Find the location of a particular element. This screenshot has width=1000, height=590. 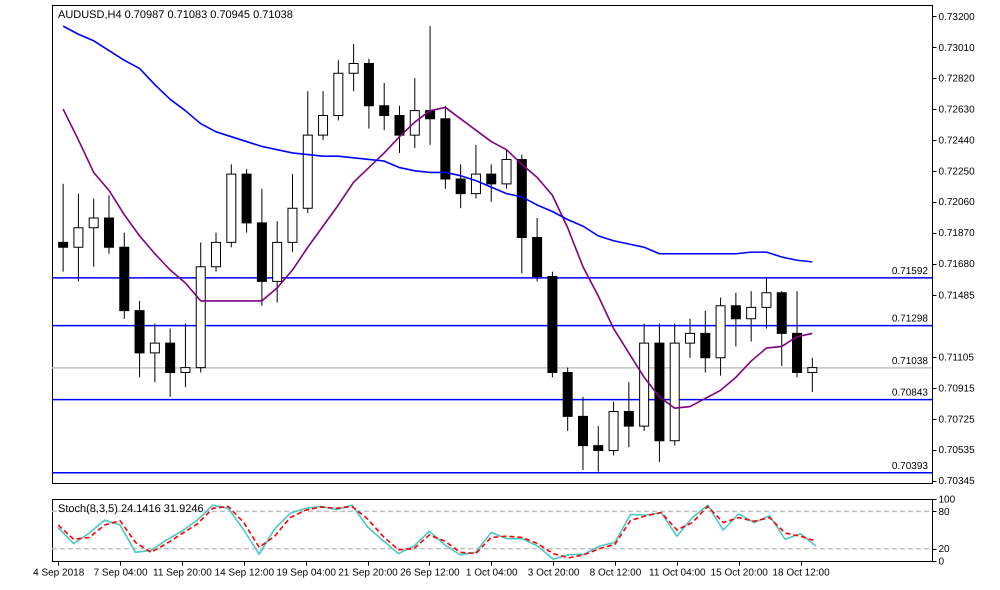

y-tick-label: 0.71105 is located at coordinates (956, 358).